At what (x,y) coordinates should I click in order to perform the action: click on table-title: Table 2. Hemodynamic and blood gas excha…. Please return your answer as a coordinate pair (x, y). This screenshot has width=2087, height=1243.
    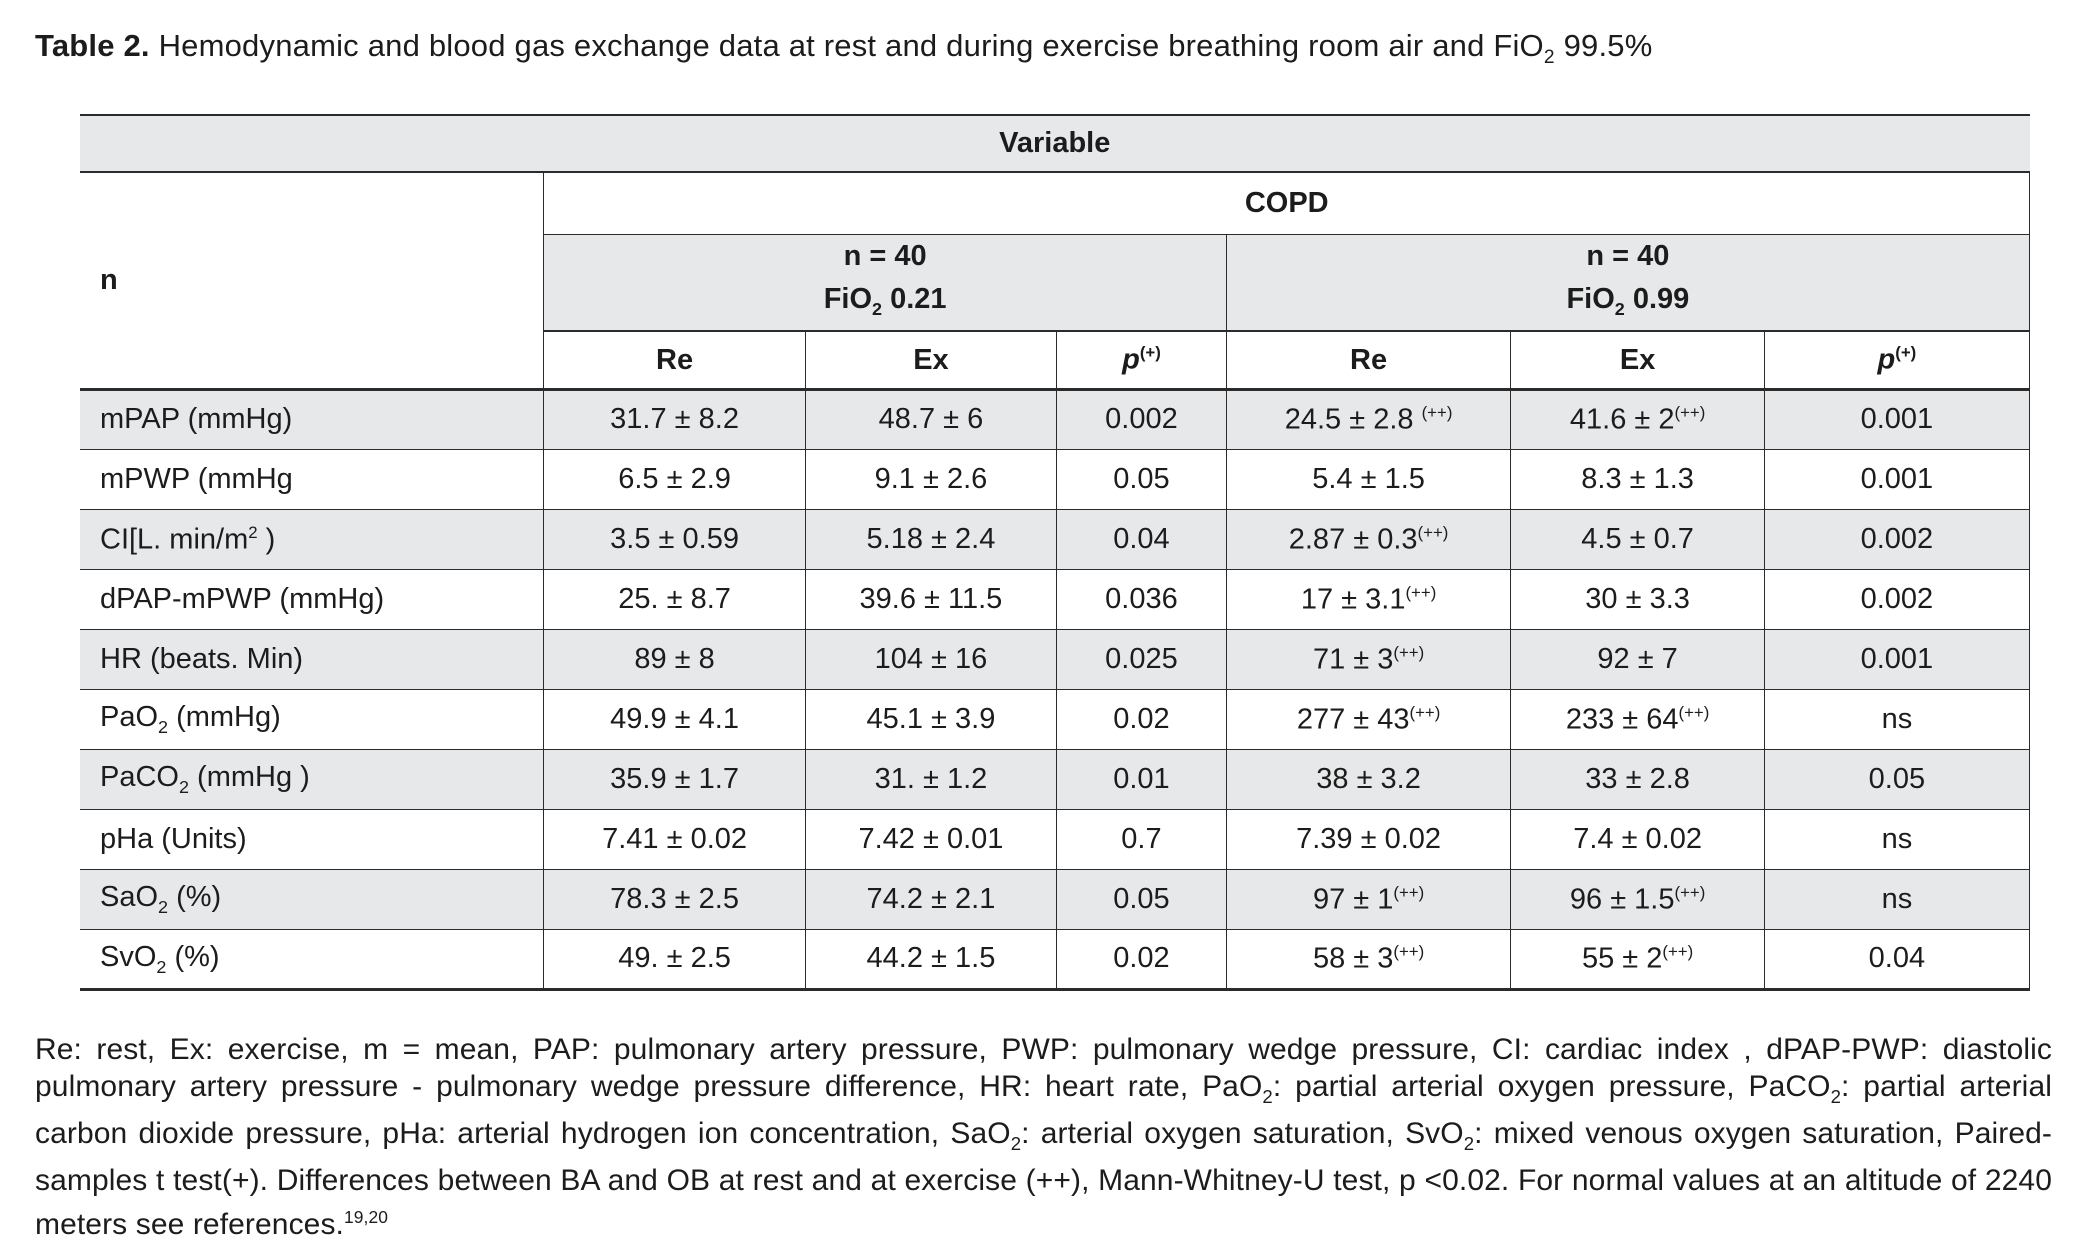
    Looking at the image, I should click on (1043, 52).